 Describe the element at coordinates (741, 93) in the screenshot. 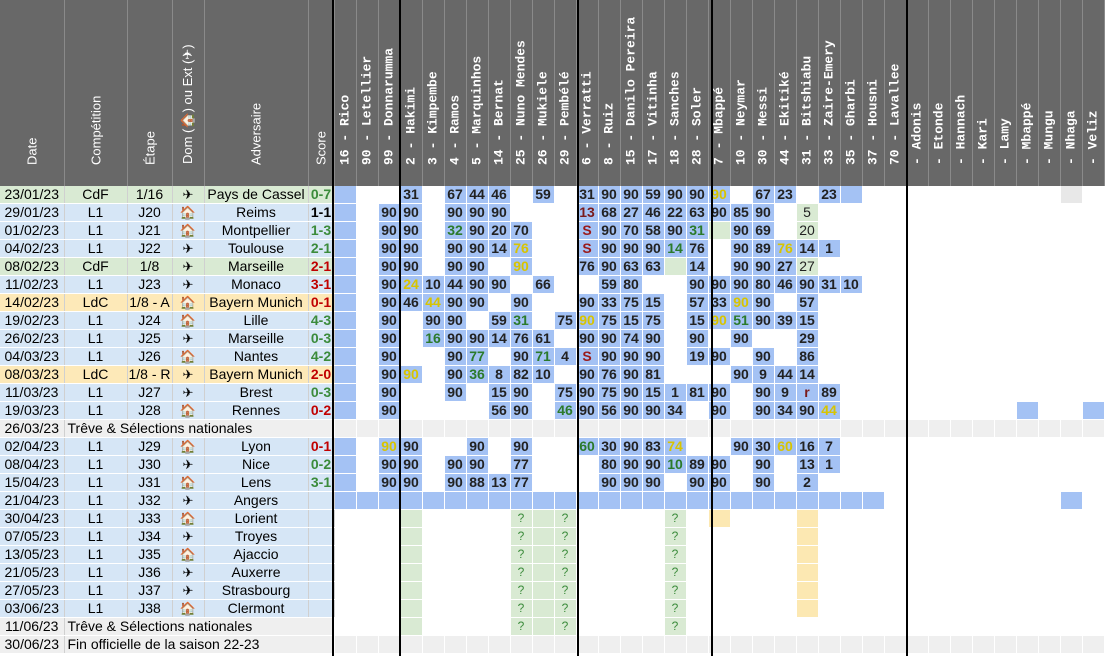

I see `player-header: 10 - Neymar` at that location.